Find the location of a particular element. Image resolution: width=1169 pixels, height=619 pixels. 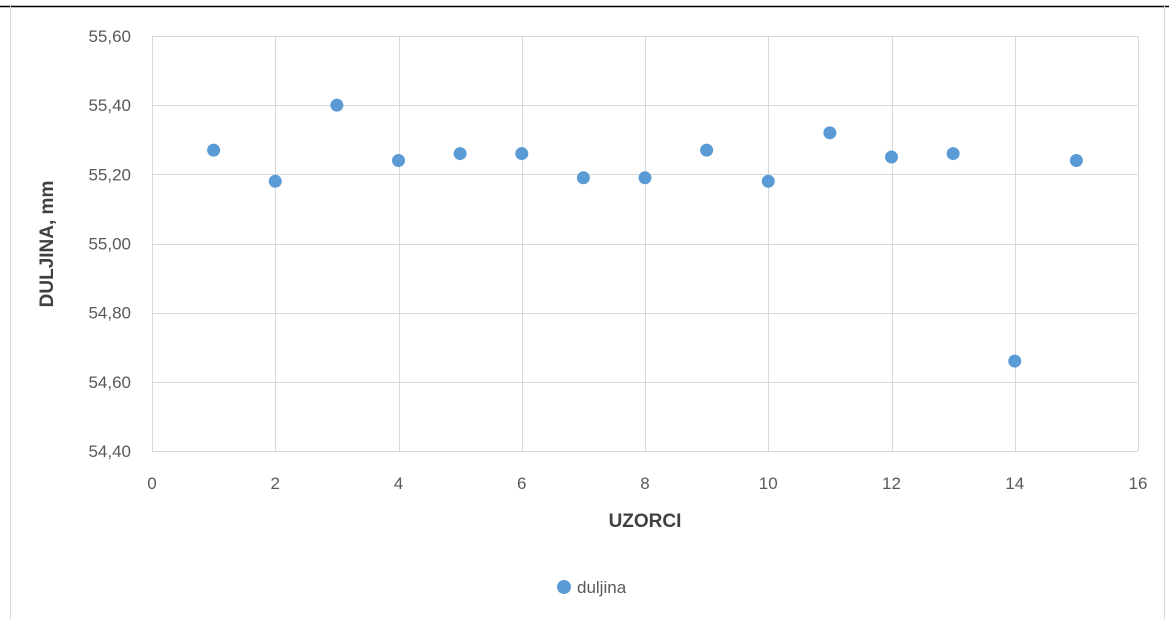

x-axis-title: UZORCI is located at coordinates (645, 521).